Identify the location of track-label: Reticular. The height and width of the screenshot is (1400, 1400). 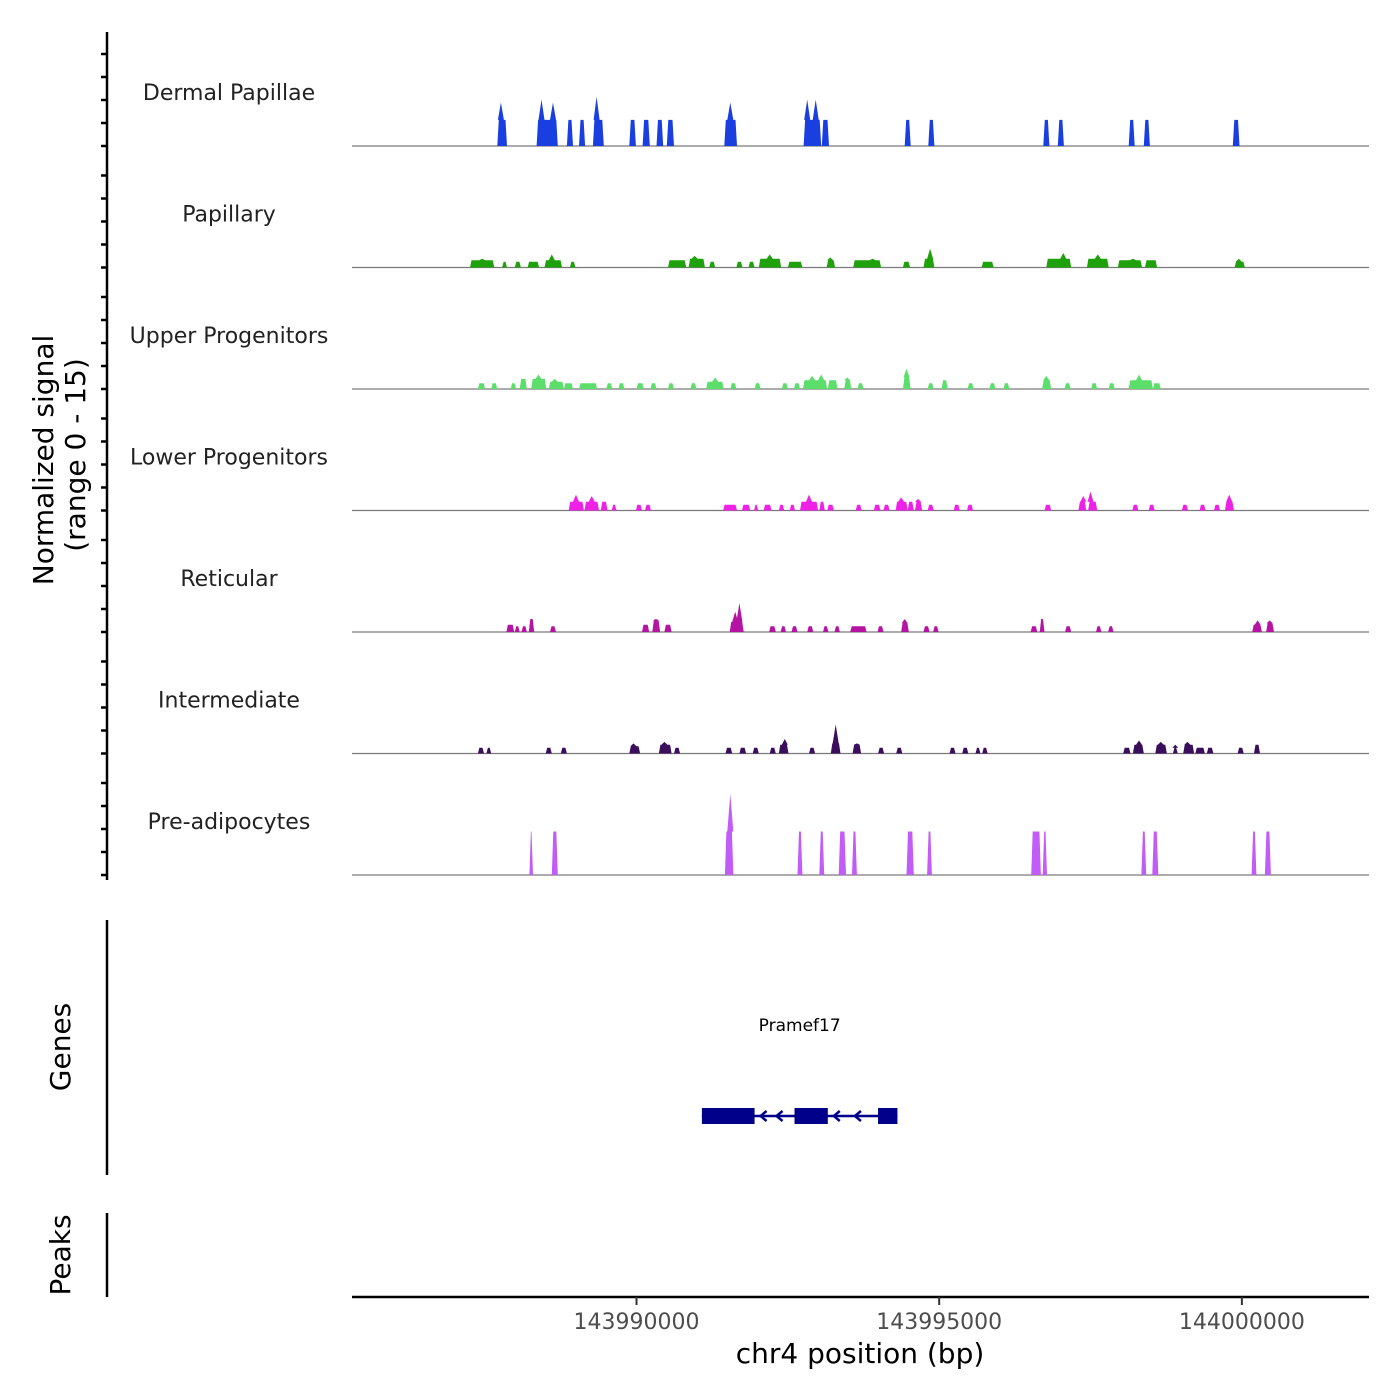
(229, 579).